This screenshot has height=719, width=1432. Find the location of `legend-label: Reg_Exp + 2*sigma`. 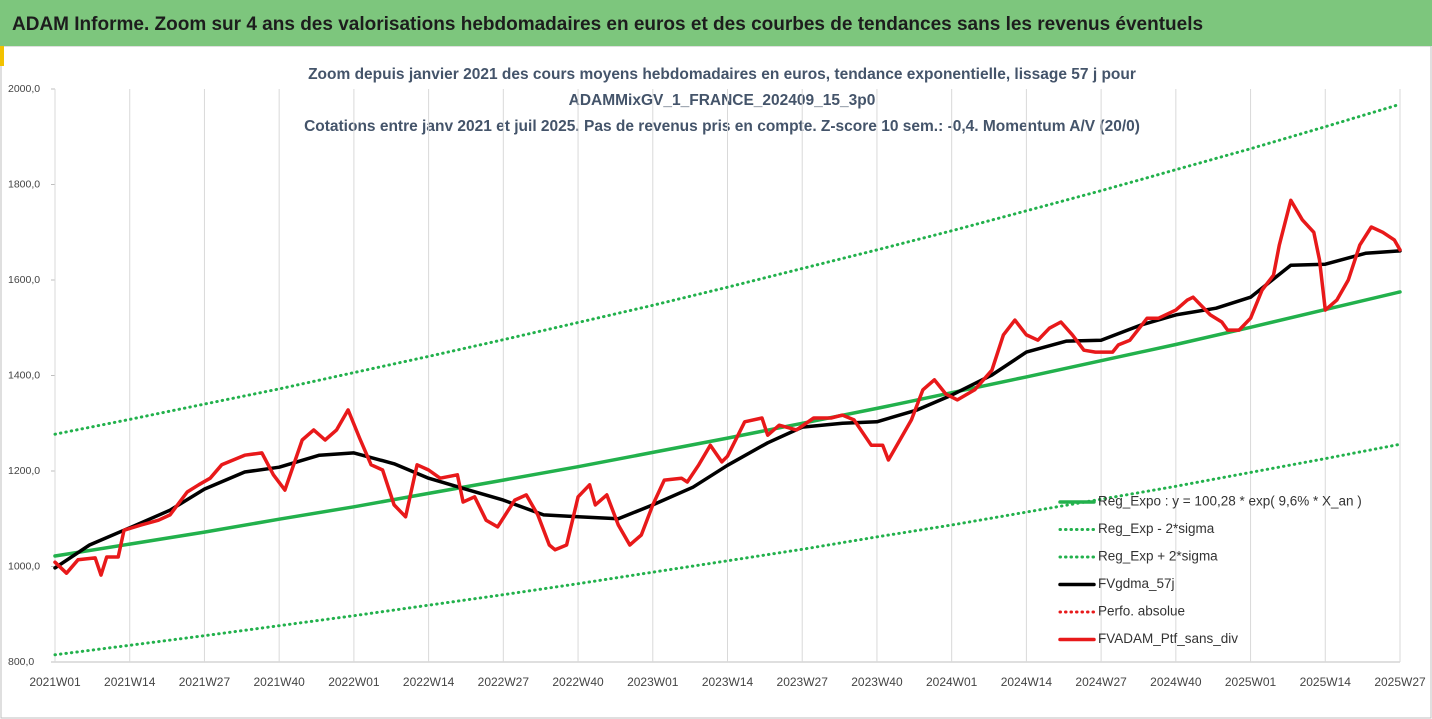

legend-label: Reg_Exp + 2*sigma is located at coordinates (1158, 556).